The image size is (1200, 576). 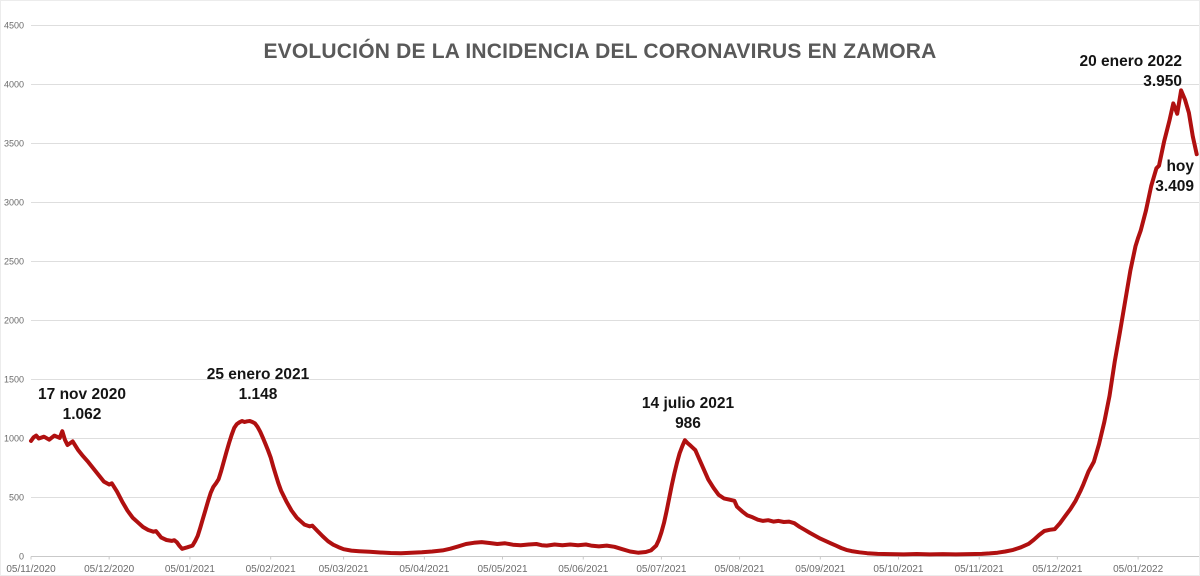 I want to click on x-tick-label: 05/11/2021, so click(x=980, y=569).